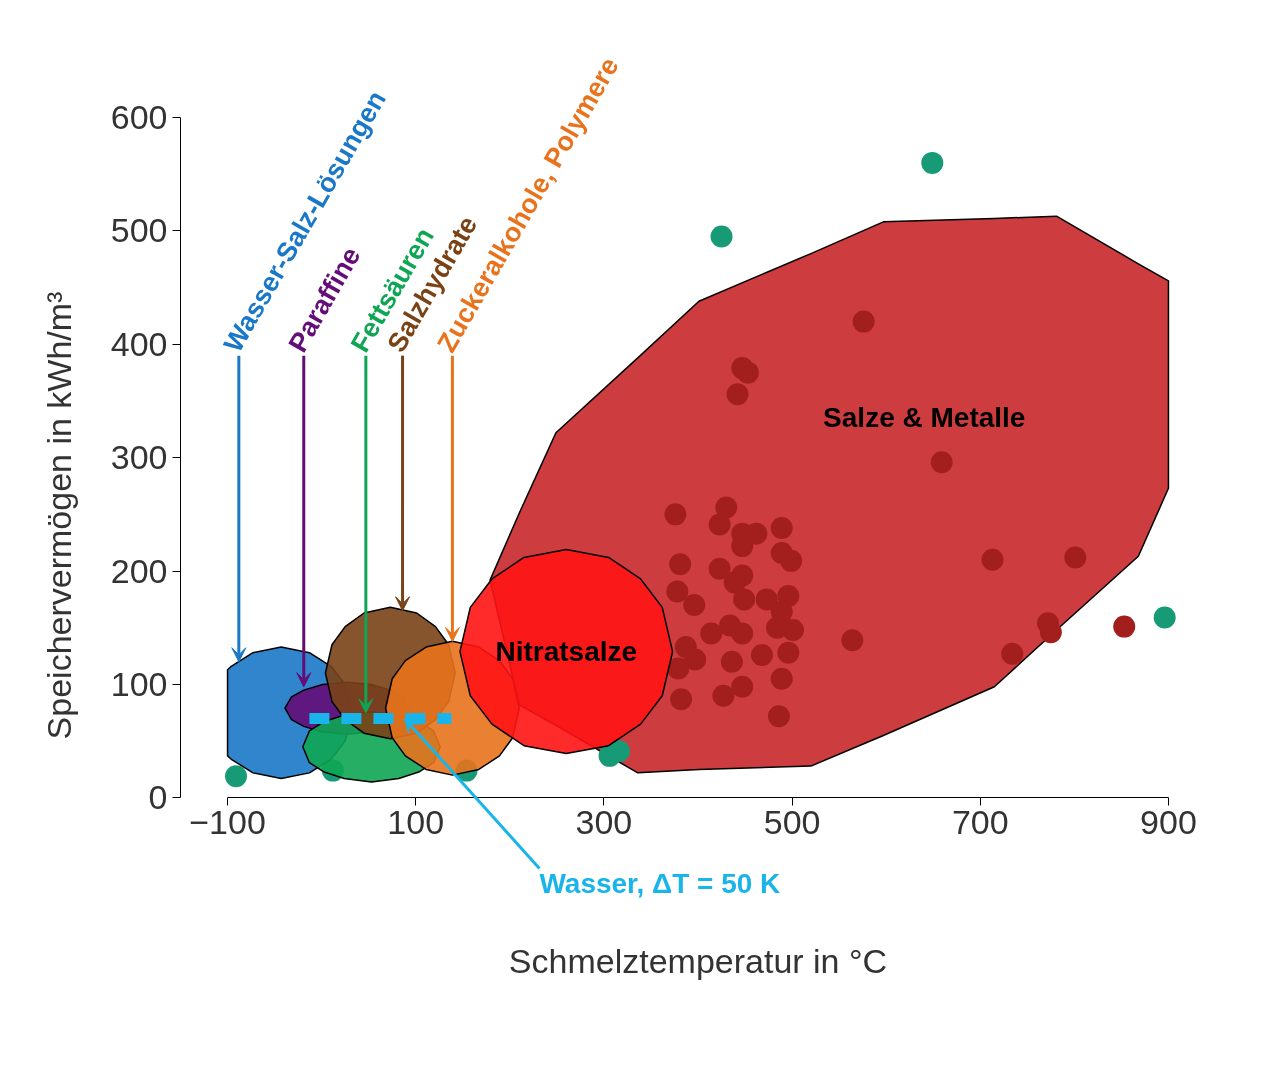 This screenshot has width=1279, height=1090. What do you see at coordinates (139, 343) in the screenshot?
I see `y-tick-label: 400` at bounding box center [139, 343].